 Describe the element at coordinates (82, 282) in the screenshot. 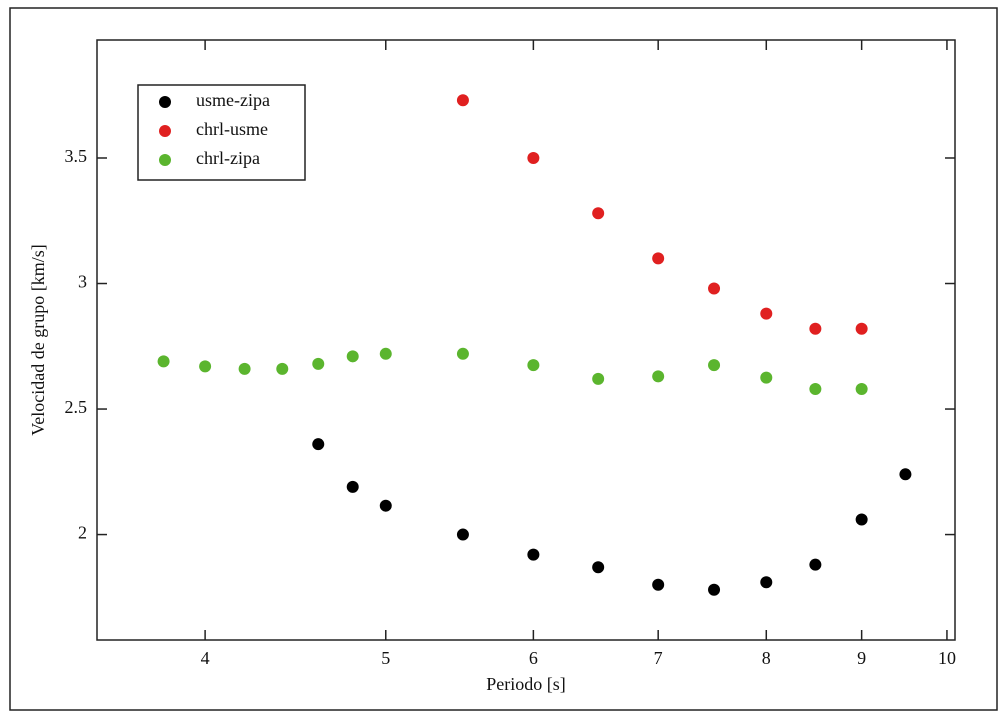

I see `y-tick-label: 3` at that location.